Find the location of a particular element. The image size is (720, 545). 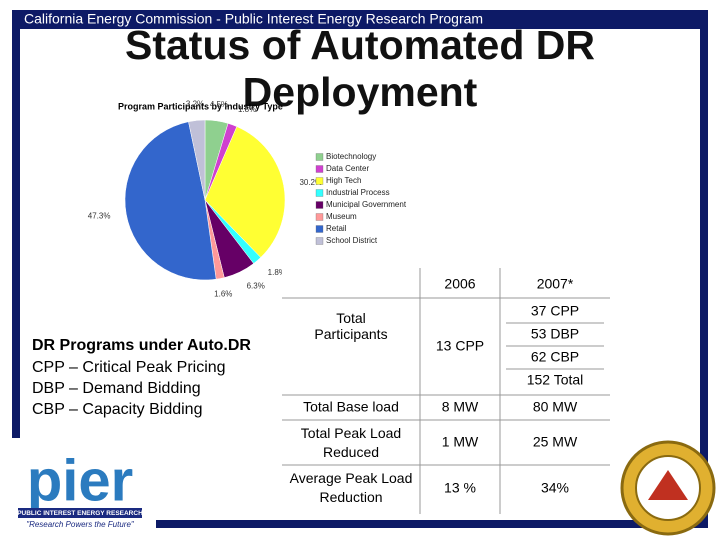

cell-box: Total Participants is located at coordinates (351, 326).